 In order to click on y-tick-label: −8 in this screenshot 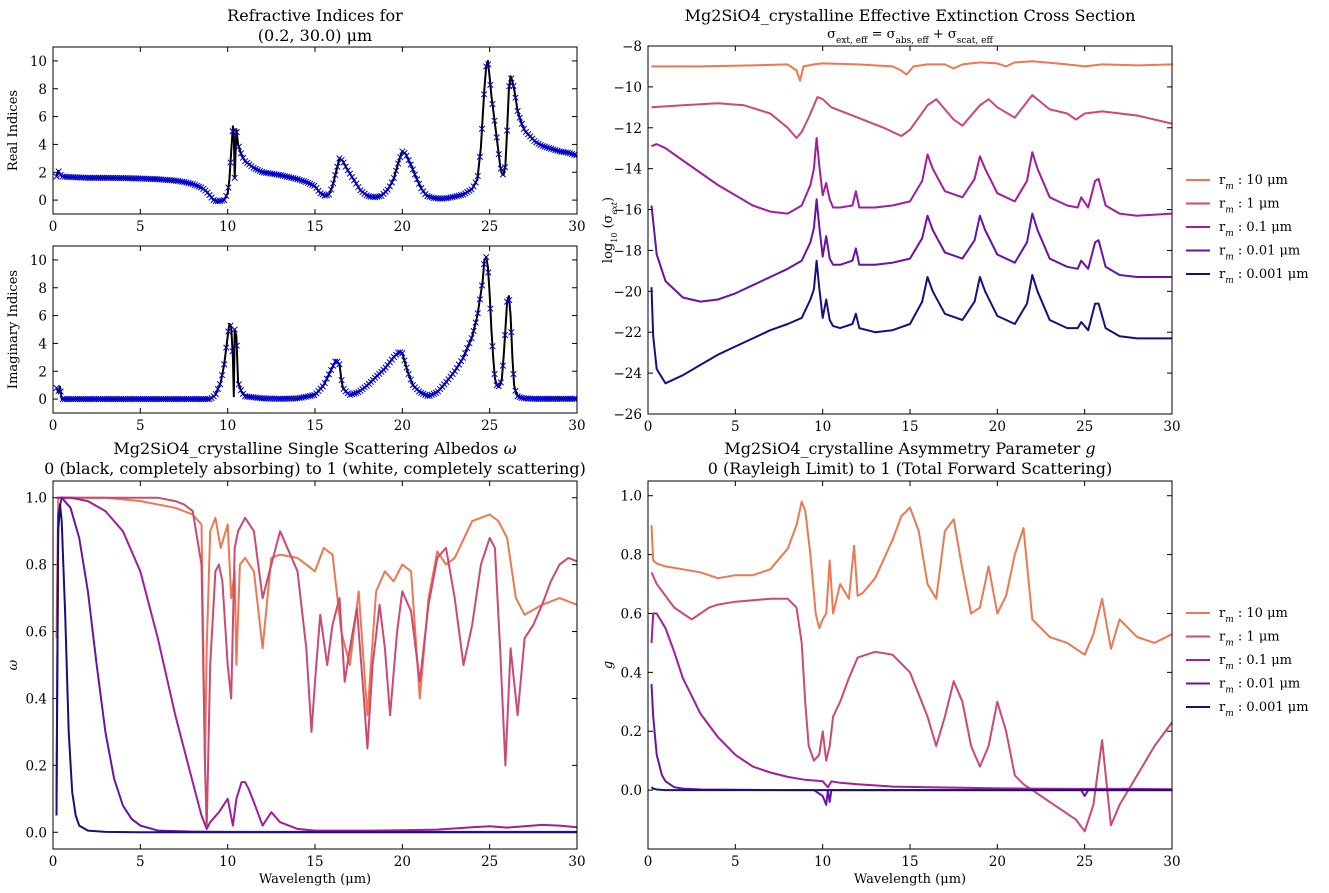, I will do `click(632, 47)`.